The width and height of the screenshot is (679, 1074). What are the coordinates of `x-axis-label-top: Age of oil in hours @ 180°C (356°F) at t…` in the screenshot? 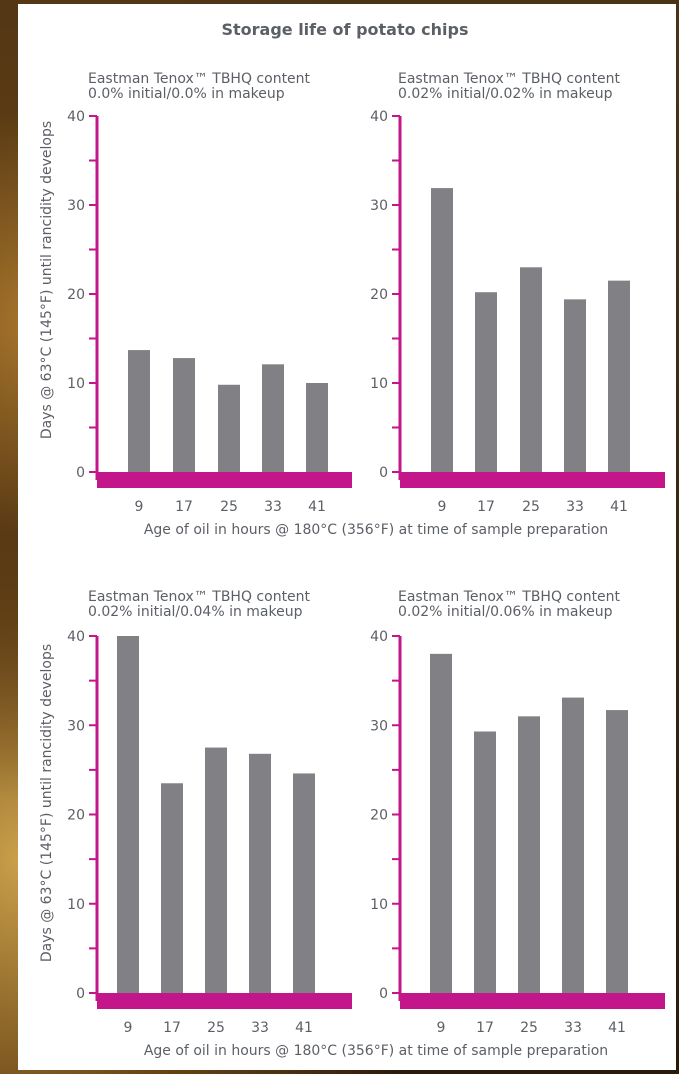 It's located at (376, 530).